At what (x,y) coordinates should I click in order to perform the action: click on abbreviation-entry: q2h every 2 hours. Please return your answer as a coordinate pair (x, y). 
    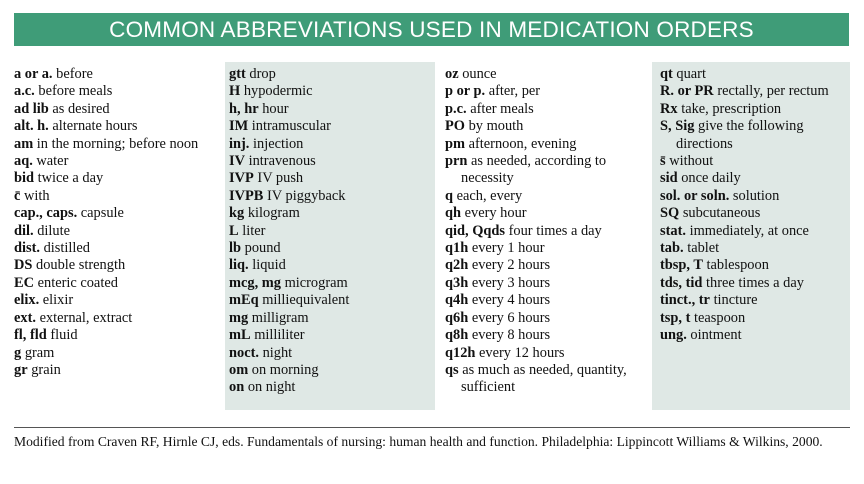
    Looking at the image, I should click on (547, 265).